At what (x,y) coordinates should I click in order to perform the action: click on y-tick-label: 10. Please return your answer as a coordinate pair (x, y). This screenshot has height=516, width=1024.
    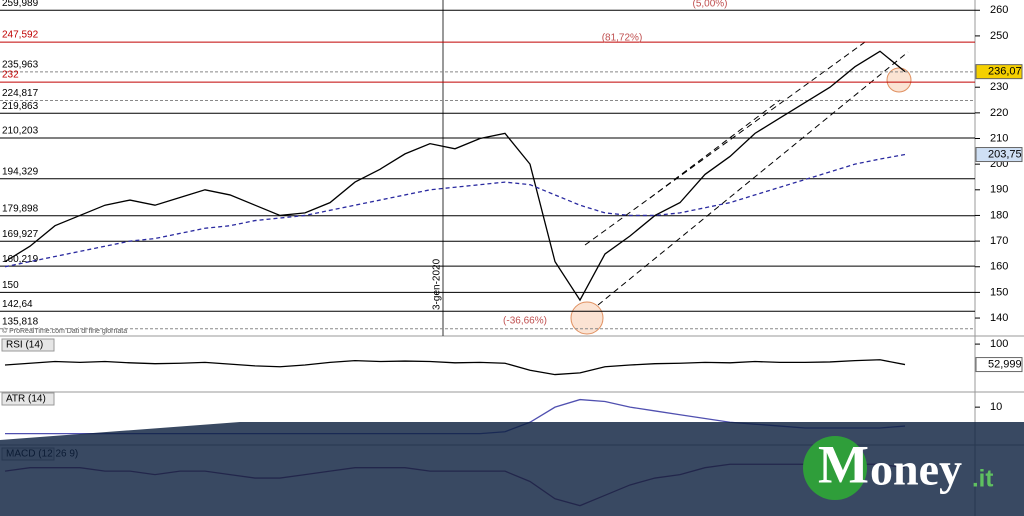
    Looking at the image, I should click on (996, 407).